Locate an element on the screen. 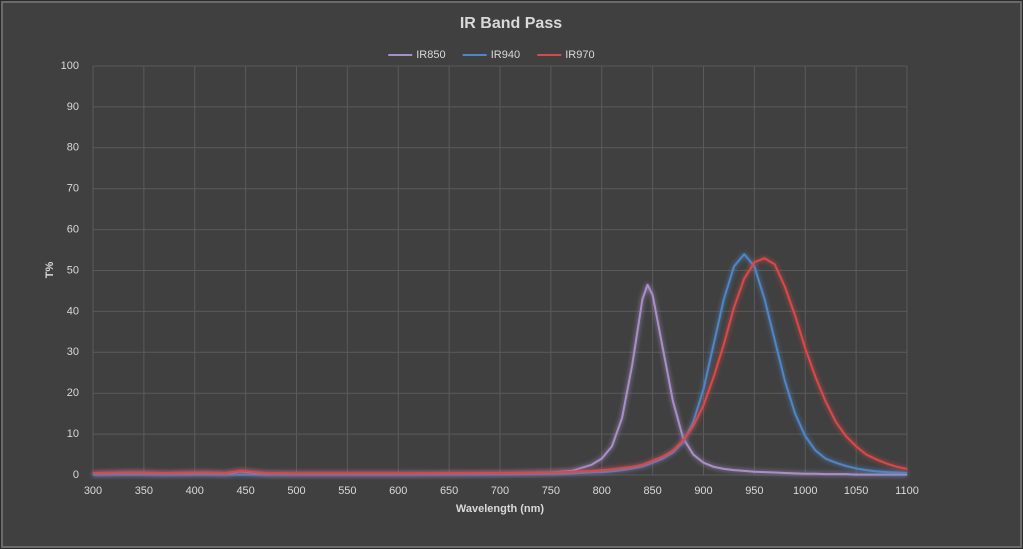 The width and height of the screenshot is (1023, 549). legend-label: IR970 is located at coordinates (579, 55).